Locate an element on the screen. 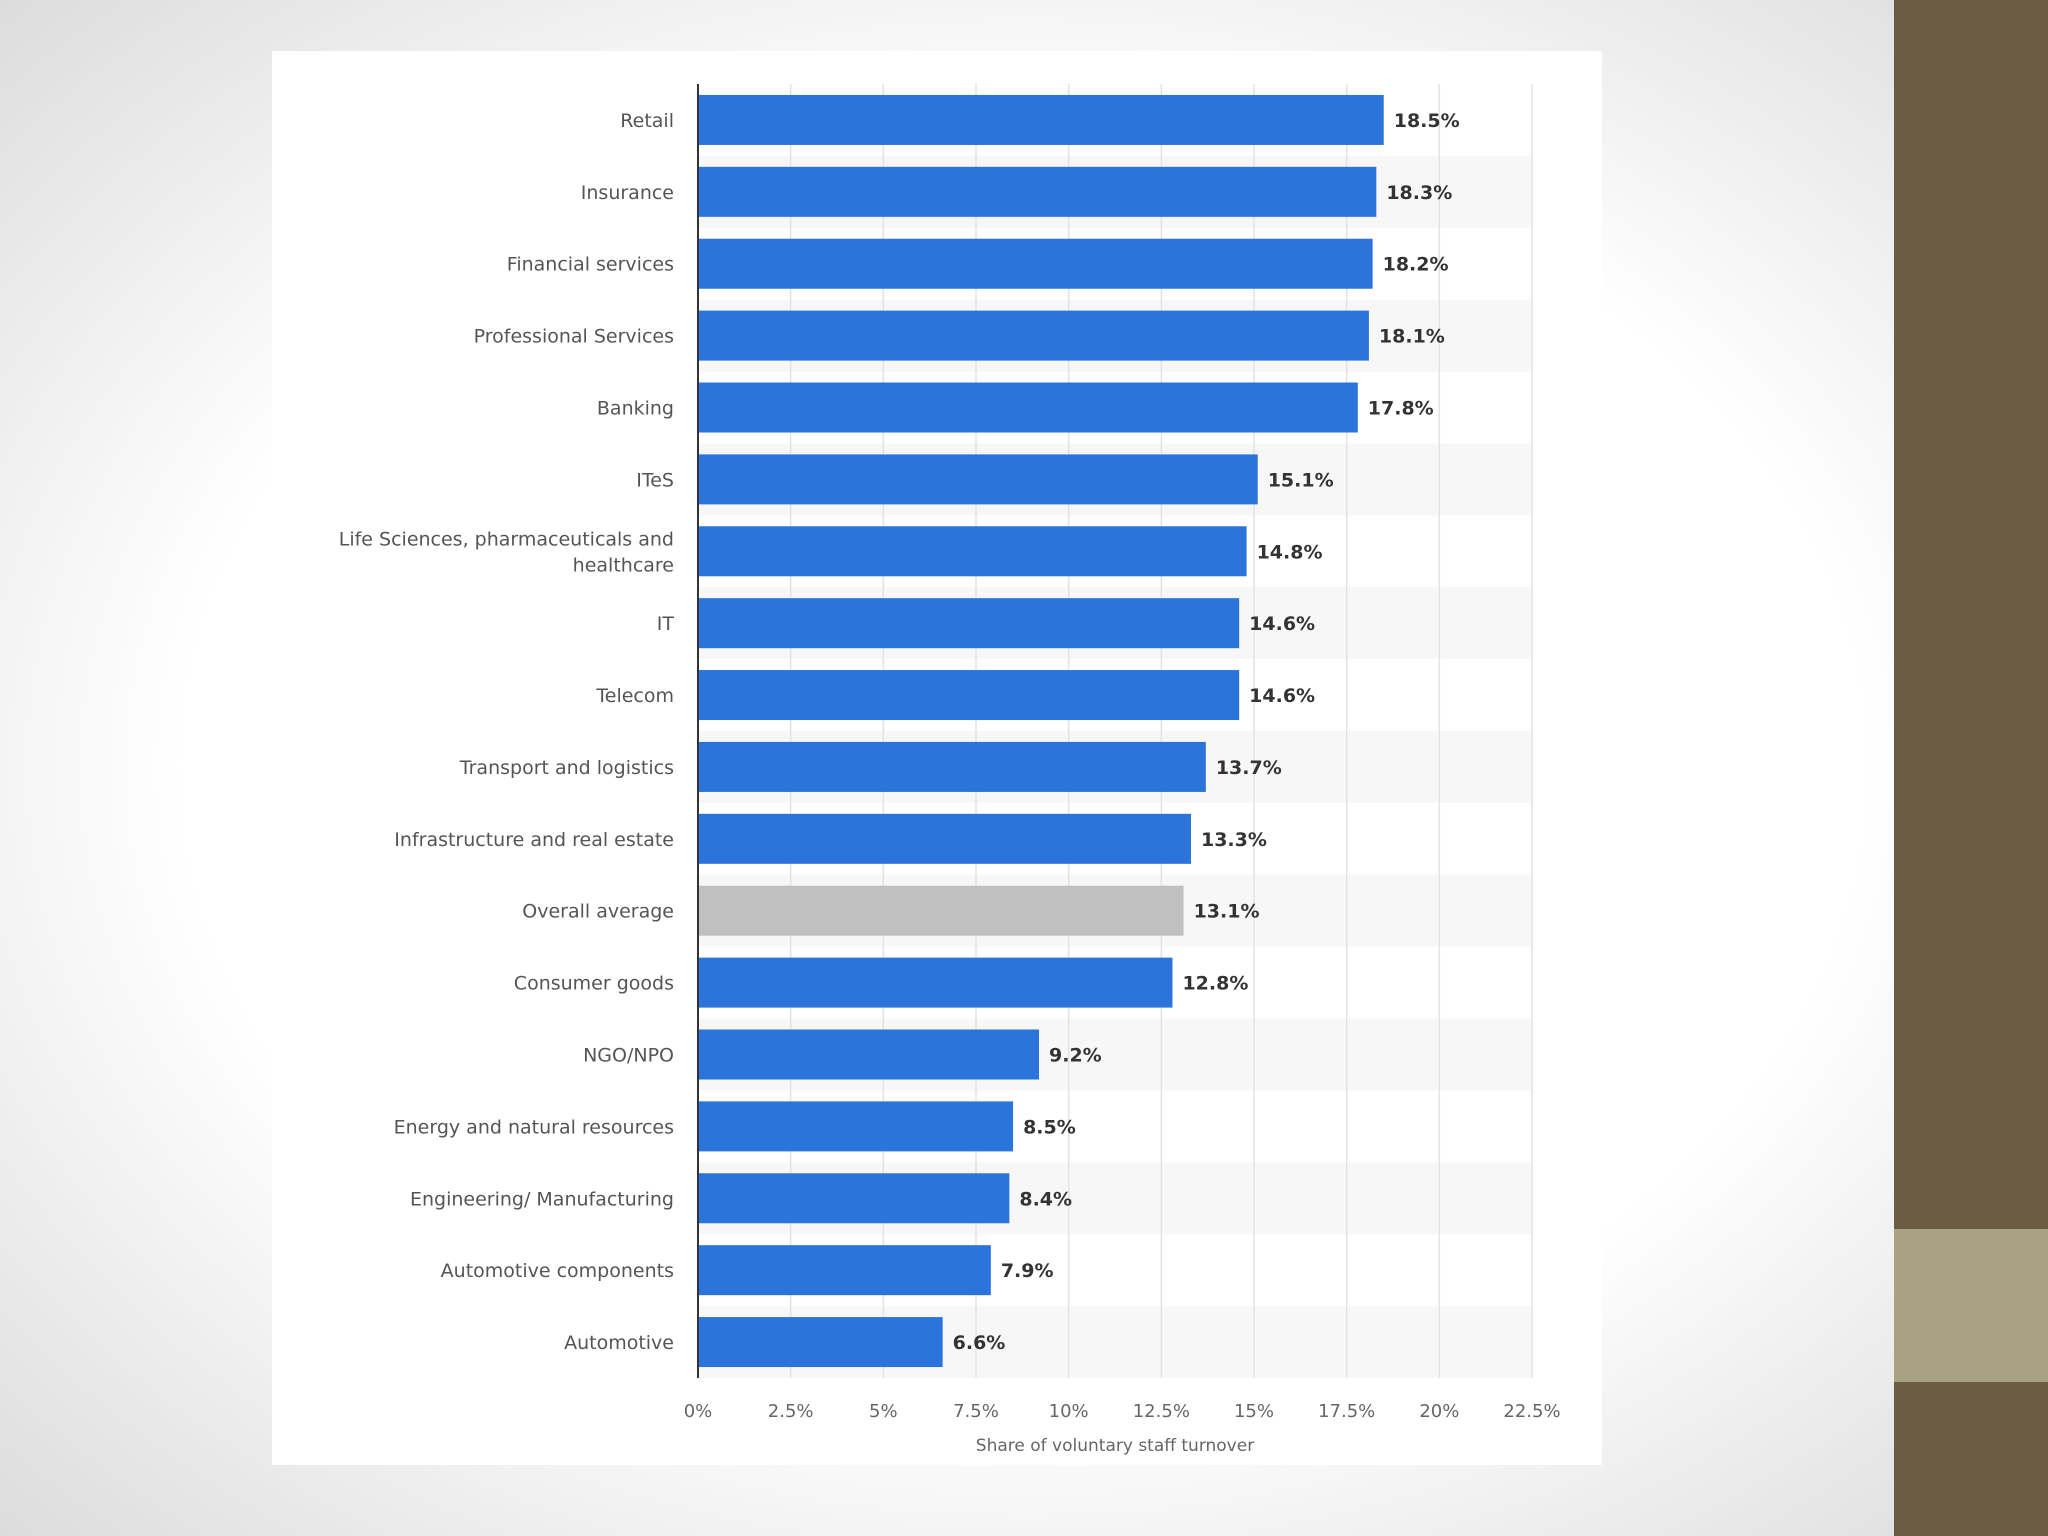 This screenshot has height=1536, width=2048. category-label: Financial services is located at coordinates (590, 265).